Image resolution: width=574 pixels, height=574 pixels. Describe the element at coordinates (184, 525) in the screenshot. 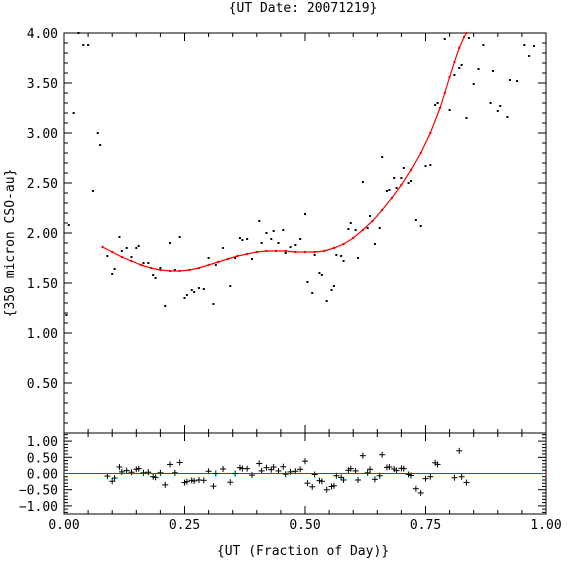

I see `x-tick-label: 0.25` at that location.